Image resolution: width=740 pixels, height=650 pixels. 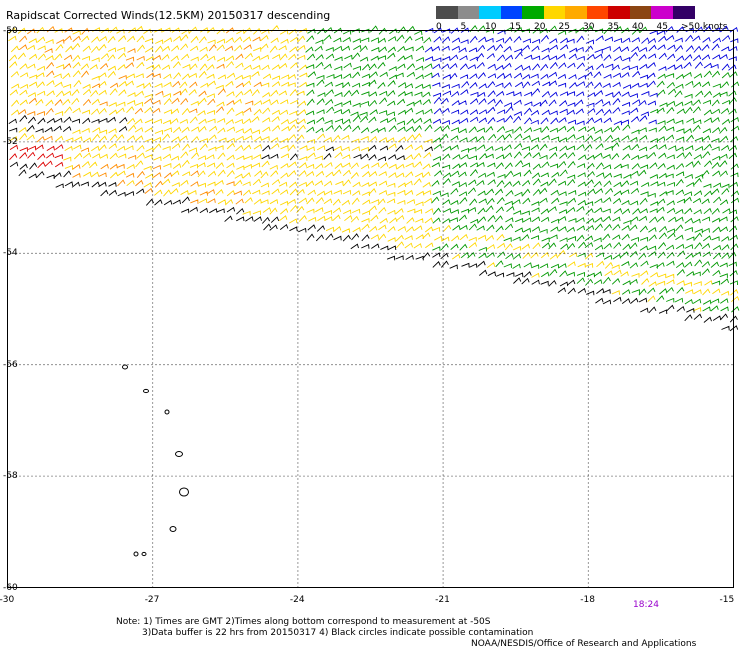 What do you see at coordinates (10, 364) in the screenshot?
I see `lat-label: -56` at bounding box center [10, 364].